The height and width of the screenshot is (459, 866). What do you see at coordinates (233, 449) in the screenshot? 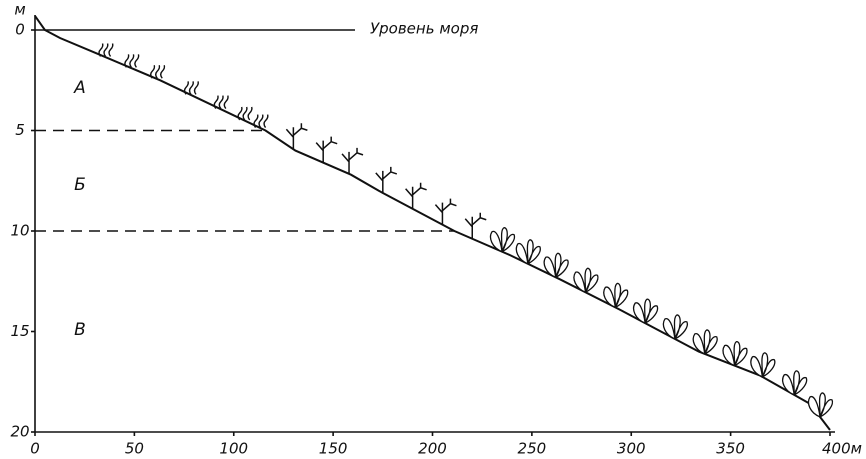
I see `x-tick-label: 100` at bounding box center [233, 449].